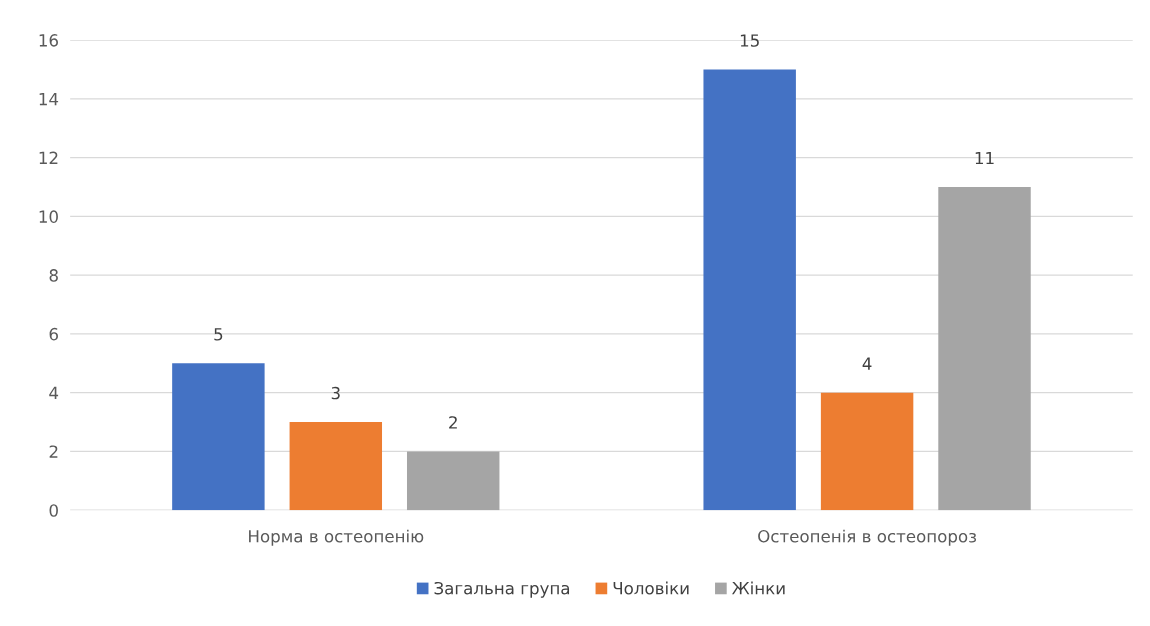  What do you see at coordinates (53, 451) in the screenshot?
I see `y-tick-label: 2` at bounding box center [53, 451].